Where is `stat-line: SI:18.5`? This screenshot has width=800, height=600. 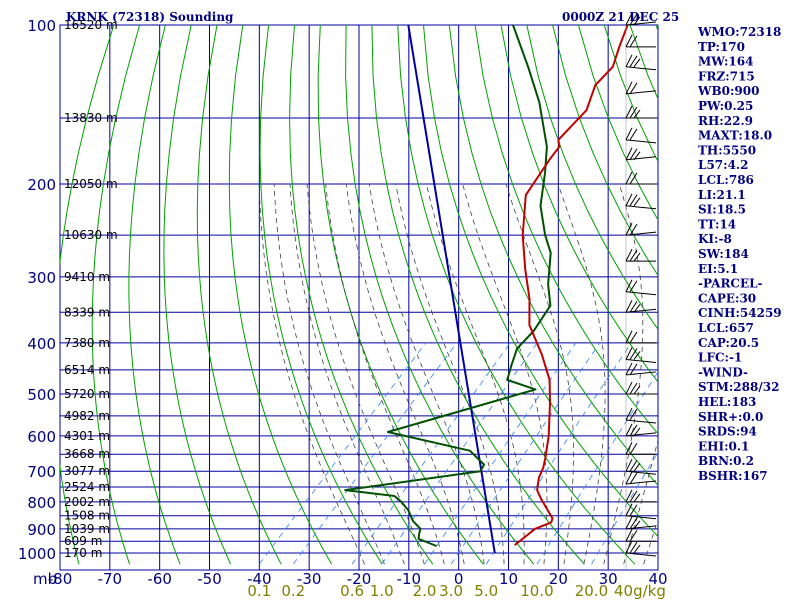
stat-line: SI:18.5 is located at coordinates (722, 210).